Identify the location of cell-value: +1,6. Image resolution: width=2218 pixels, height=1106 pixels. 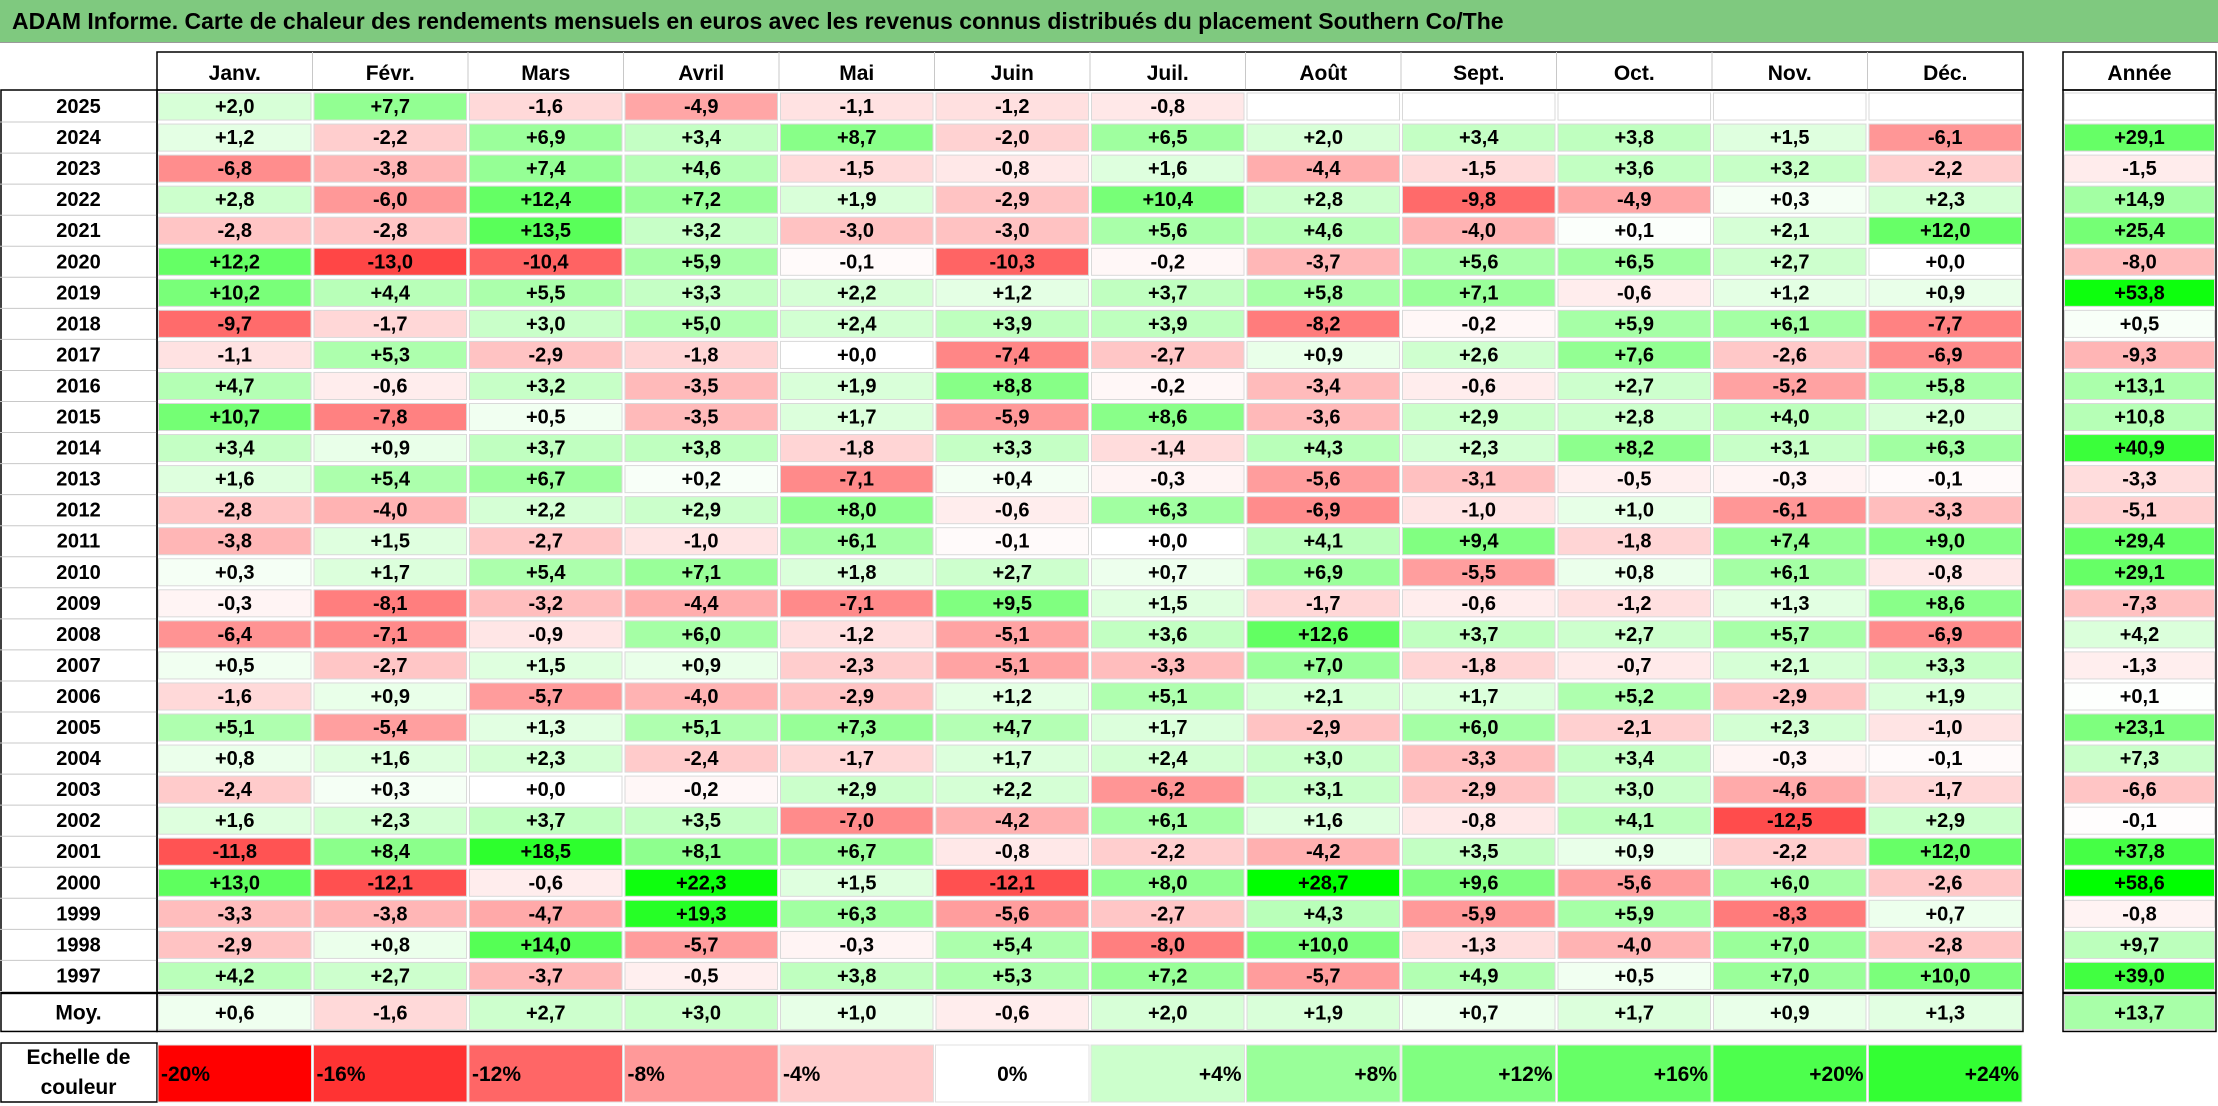
(390, 759).